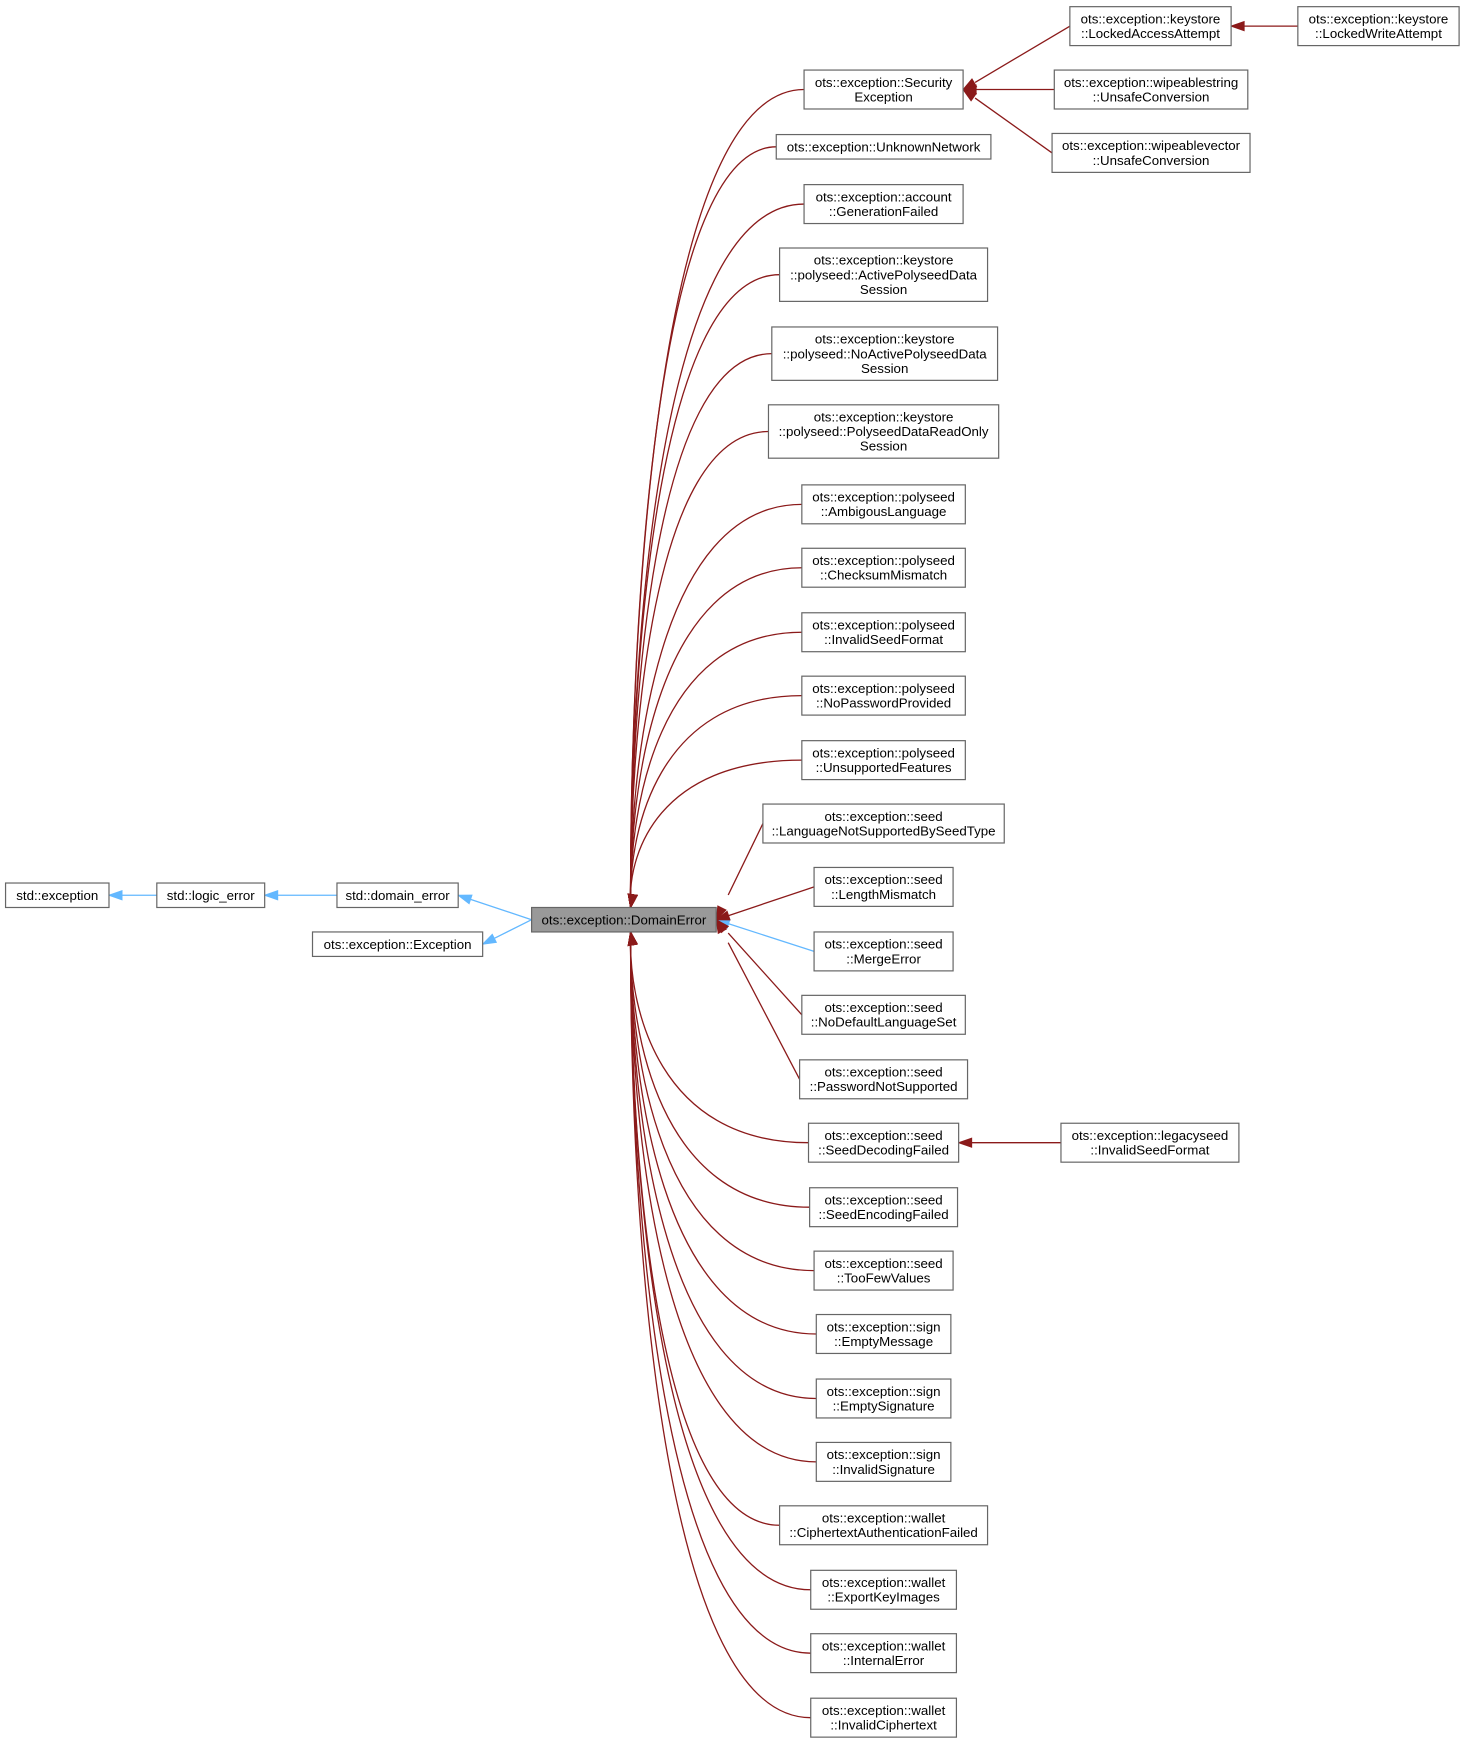  Describe the element at coordinates (1237, 26) in the screenshot. I see `edge-locked-write-to-locked-access-arrowhead` at that location.